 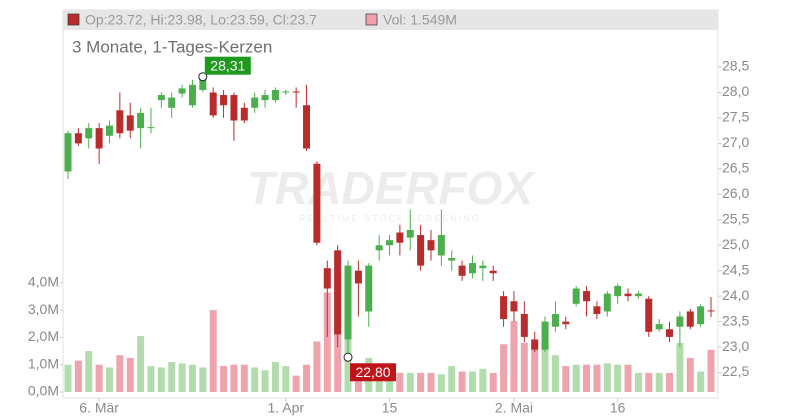 What do you see at coordinates (735, 244) in the screenshot?
I see `y-tick-label: 25,0` at bounding box center [735, 244].